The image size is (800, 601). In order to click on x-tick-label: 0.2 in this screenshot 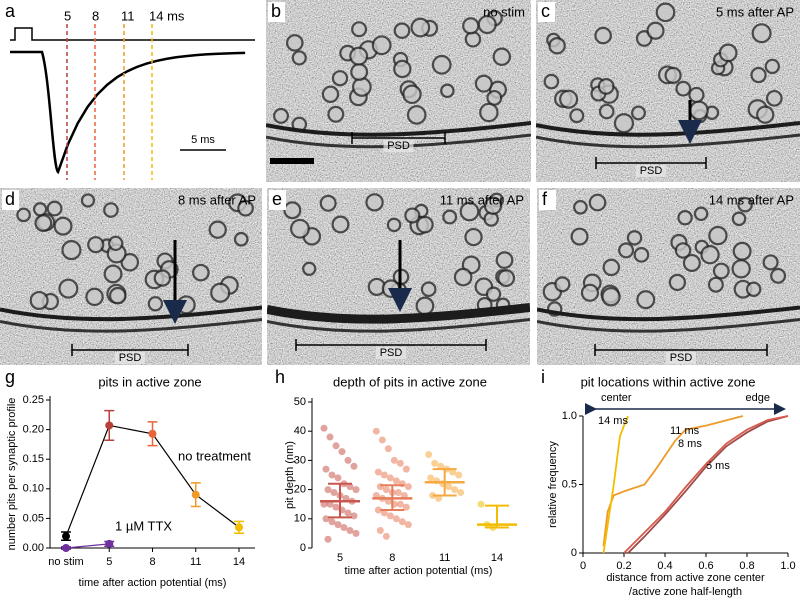, I will do `click(623, 566)`.